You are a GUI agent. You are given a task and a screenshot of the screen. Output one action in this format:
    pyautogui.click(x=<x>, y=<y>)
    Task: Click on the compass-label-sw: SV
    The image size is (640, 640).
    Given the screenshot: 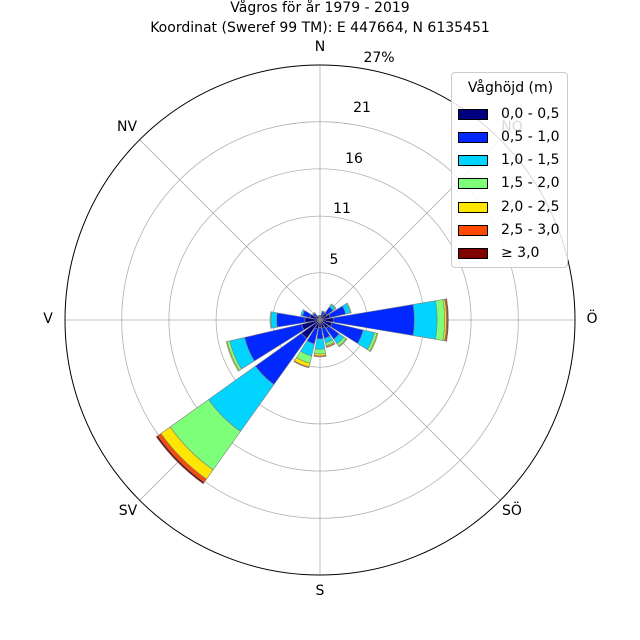 What is the action you would take?
    pyautogui.click(x=128, y=511)
    